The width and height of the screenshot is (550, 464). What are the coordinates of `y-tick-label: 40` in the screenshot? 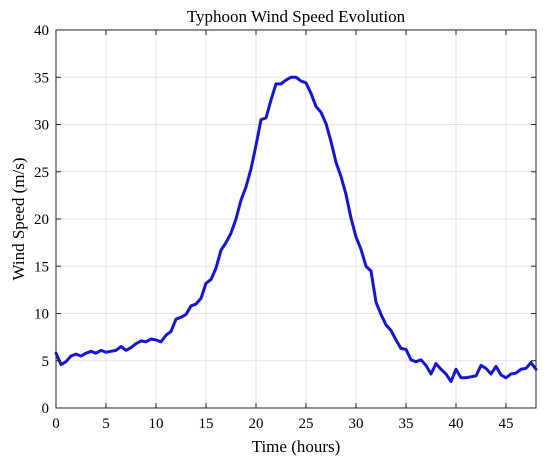 It's located at (41, 31).